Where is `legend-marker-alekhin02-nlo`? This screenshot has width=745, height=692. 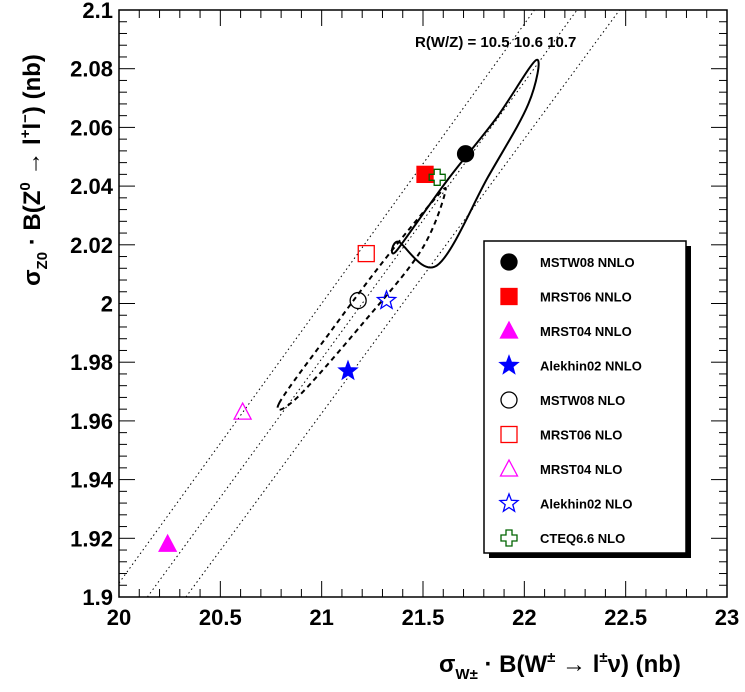
legend-marker-alekhin02-nlo is located at coordinates (509, 502).